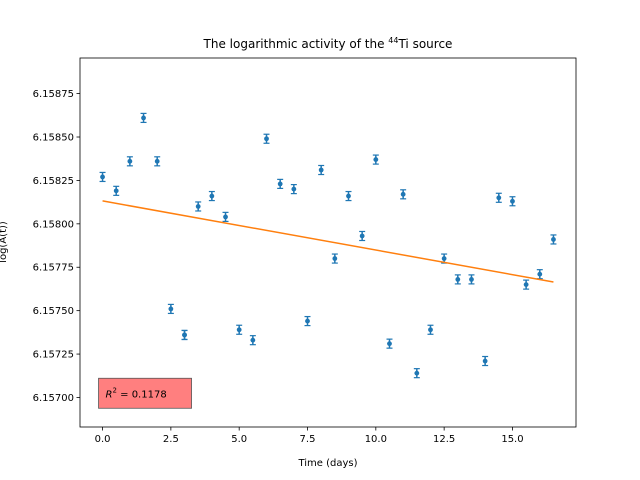 The height and width of the screenshot is (480, 640). What do you see at coordinates (327, 463) in the screenshot?
I see `x-axis-label: Time (days)` at bounding box center [327, 463].